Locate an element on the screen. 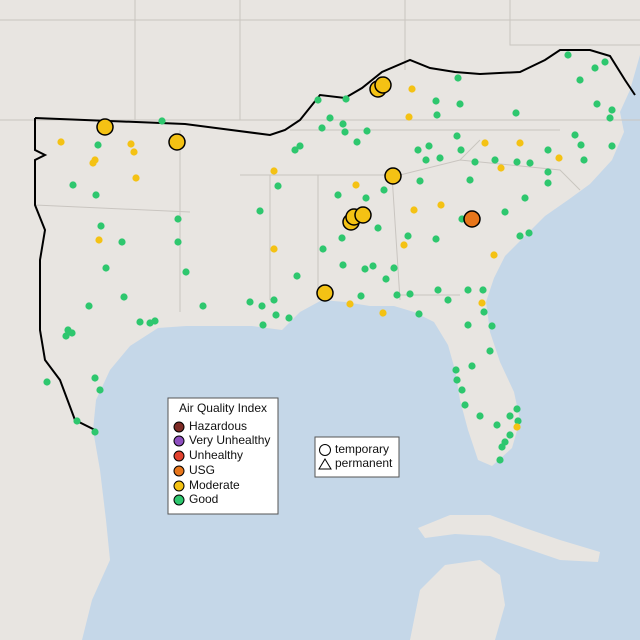 The height and width of the screenshot is (640, 640). shape-legend-box is located at coordinates (357, 457).